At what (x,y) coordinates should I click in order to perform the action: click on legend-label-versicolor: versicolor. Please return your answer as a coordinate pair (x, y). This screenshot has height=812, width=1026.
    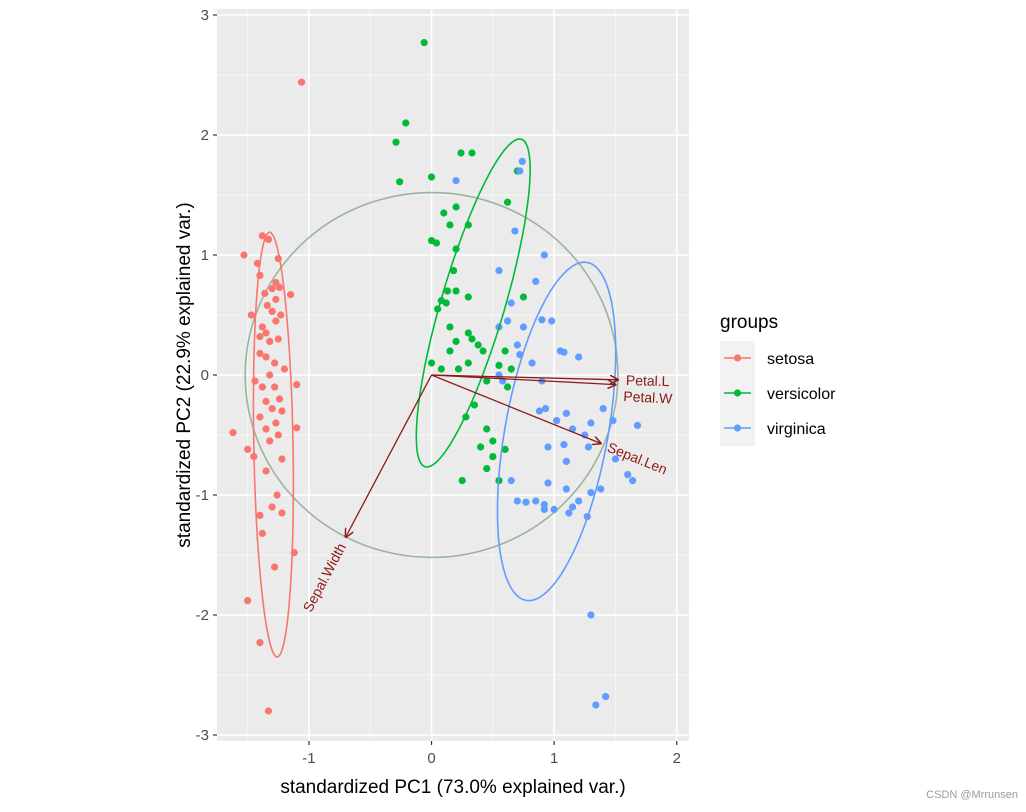
    Looking at the image, I should click on (801, 394).